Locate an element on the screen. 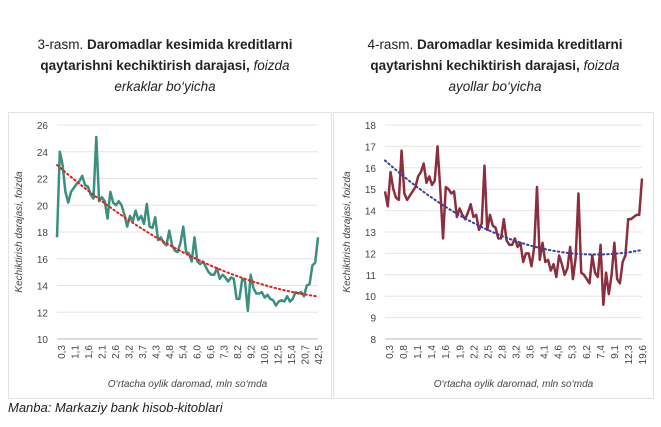 The width and height of the screenshot is (661, 427). x-tick-label: 4,8 is located at coordinates (170, 352).